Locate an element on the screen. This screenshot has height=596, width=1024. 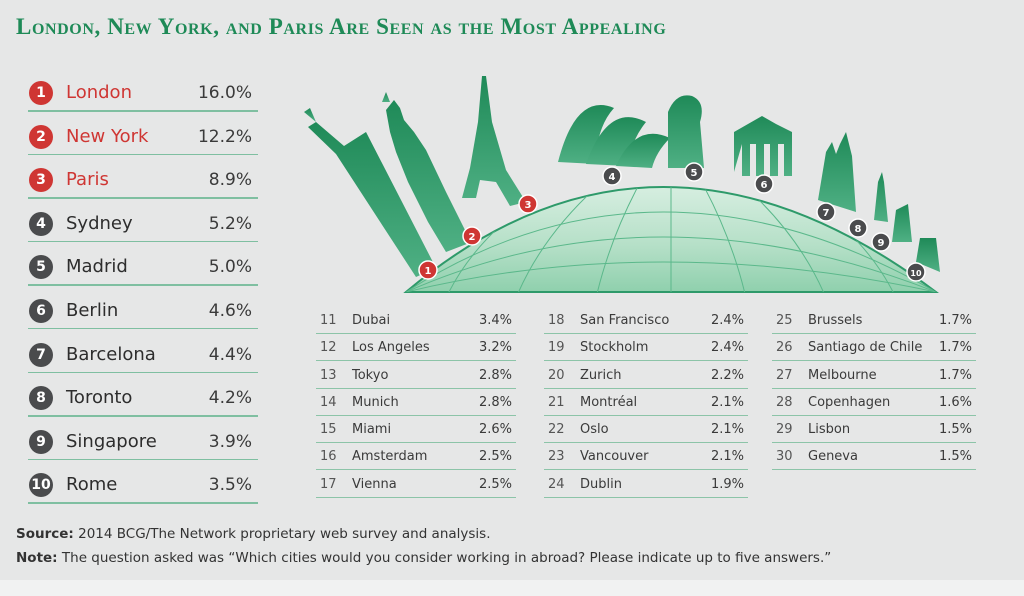
globe-marker-6: 6 is located at coordinates (764, 184).